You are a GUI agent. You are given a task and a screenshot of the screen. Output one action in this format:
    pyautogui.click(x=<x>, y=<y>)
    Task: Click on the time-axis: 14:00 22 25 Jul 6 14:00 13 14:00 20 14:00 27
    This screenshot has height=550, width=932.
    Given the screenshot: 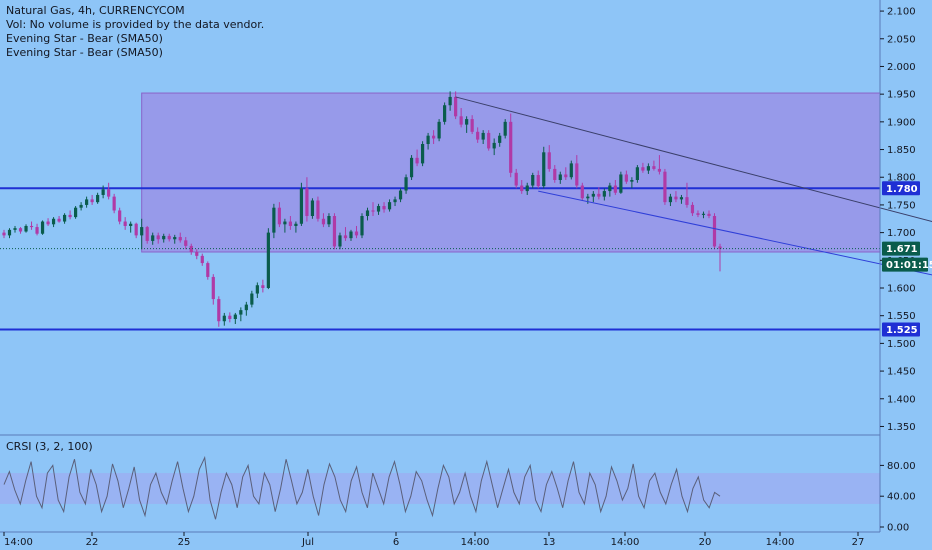 What is the action you would take?
    pyautogui.click(x=440, y=539)
    